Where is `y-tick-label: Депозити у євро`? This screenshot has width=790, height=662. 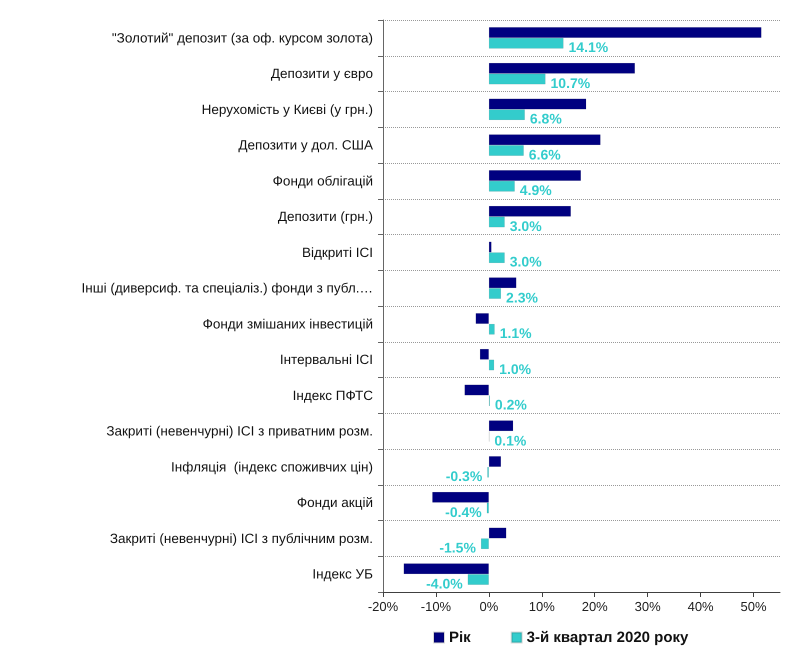
y-tick-label: Депозити у євро is located at coordinates (321, 74).